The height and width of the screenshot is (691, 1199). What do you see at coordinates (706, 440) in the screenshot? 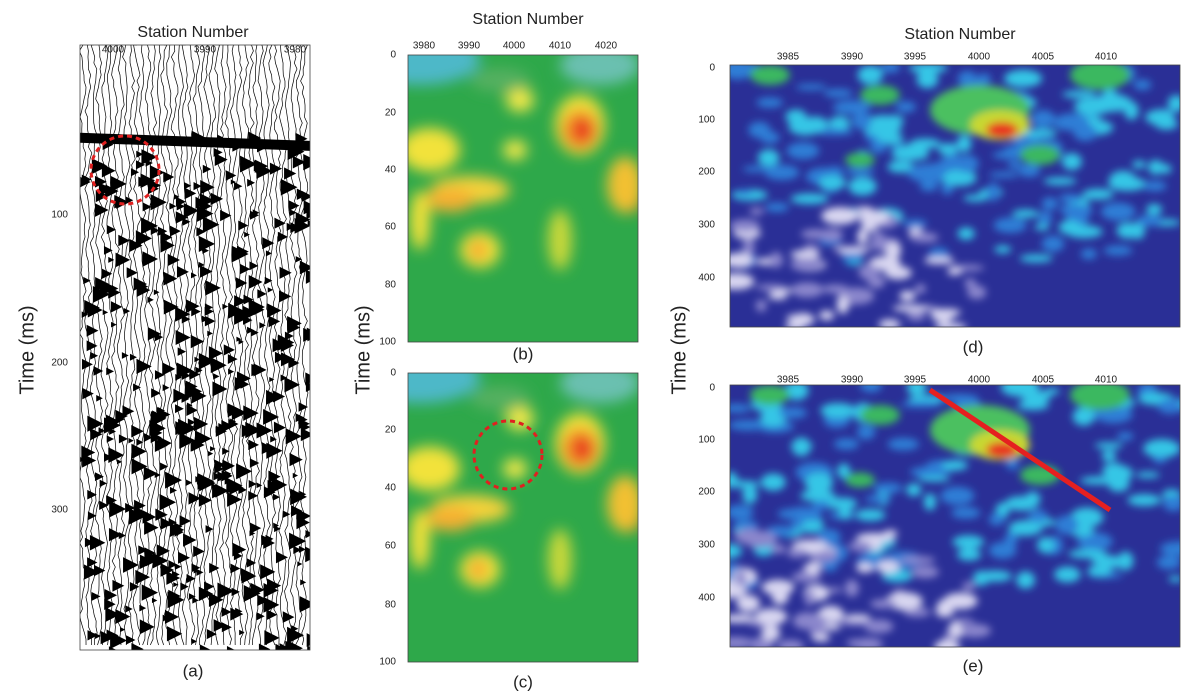
I see `y-tick-label: 100` at bounding box center [706, 440].